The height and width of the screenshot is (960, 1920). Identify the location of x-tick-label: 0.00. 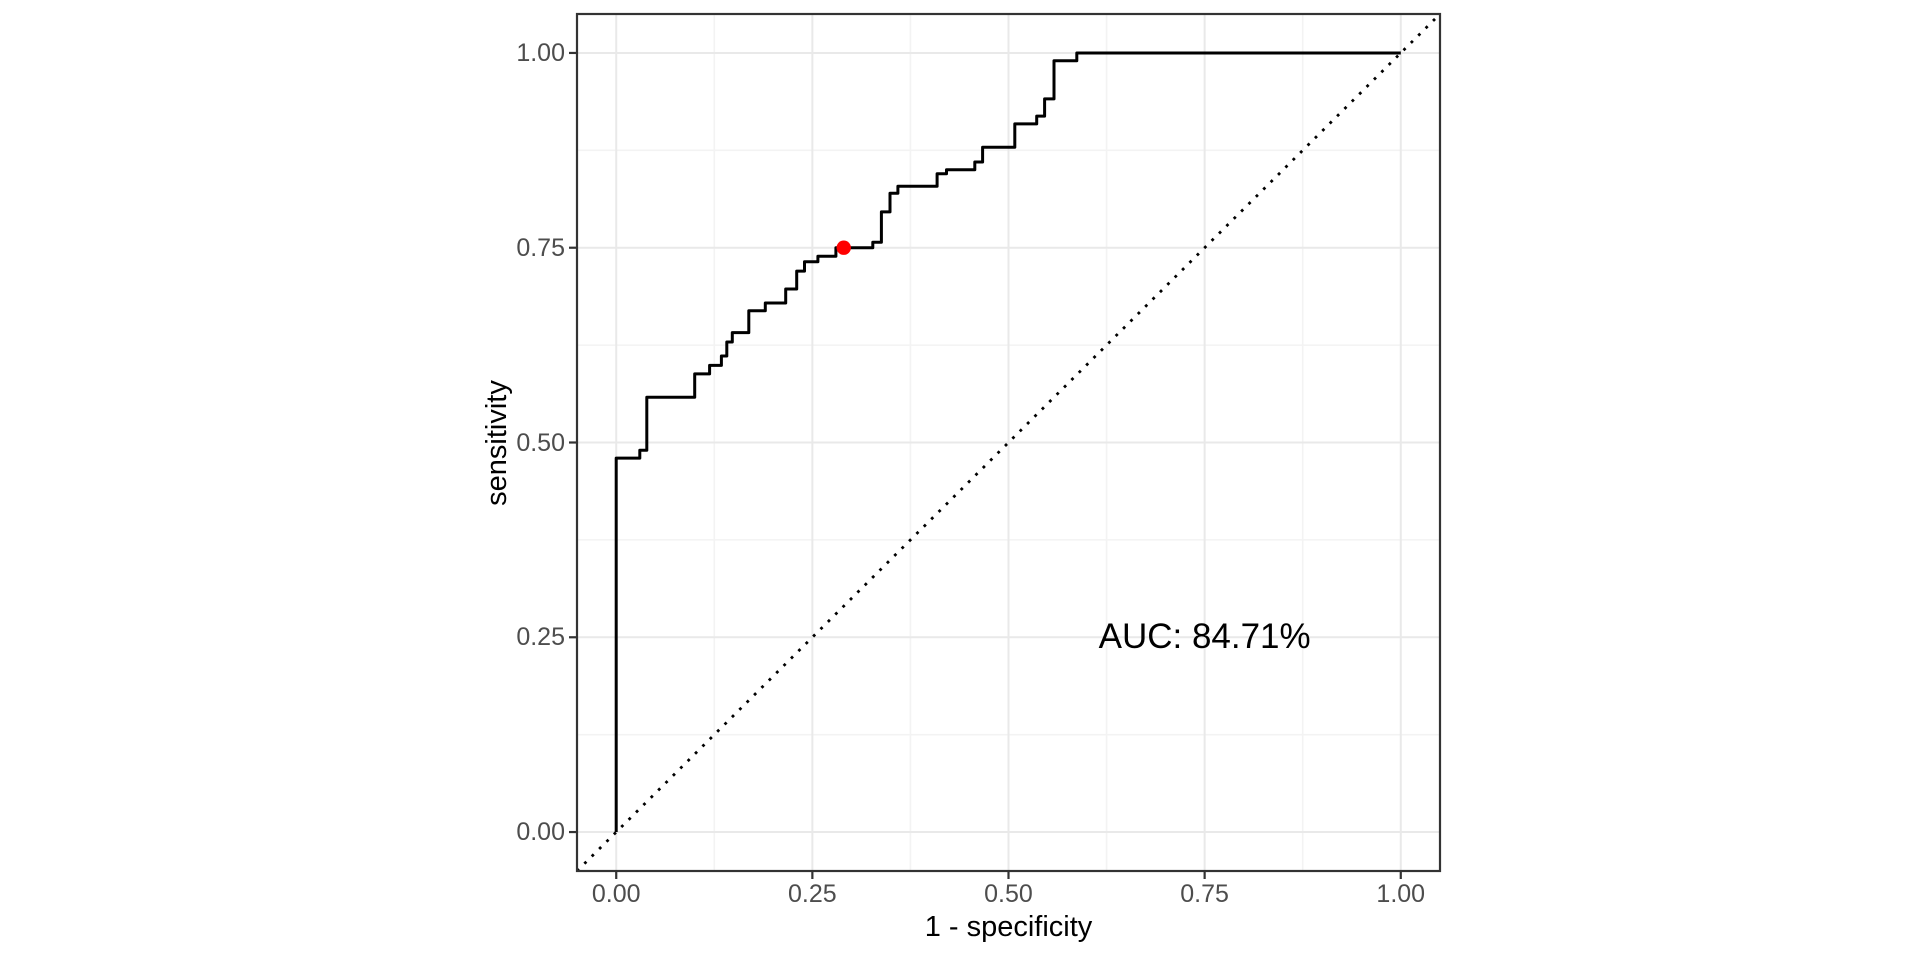
(616, 894).